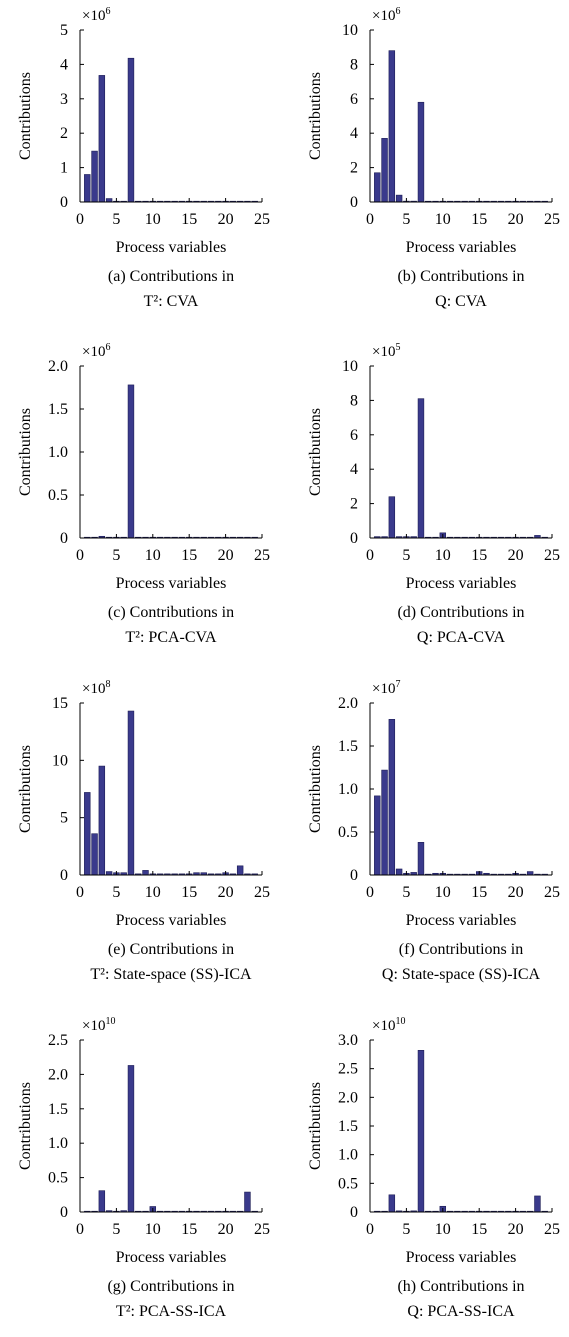 This screenshot has width=569, height=1337. I want to click on axis-multiplier: ×10¹⁰, so click(98, 1025).